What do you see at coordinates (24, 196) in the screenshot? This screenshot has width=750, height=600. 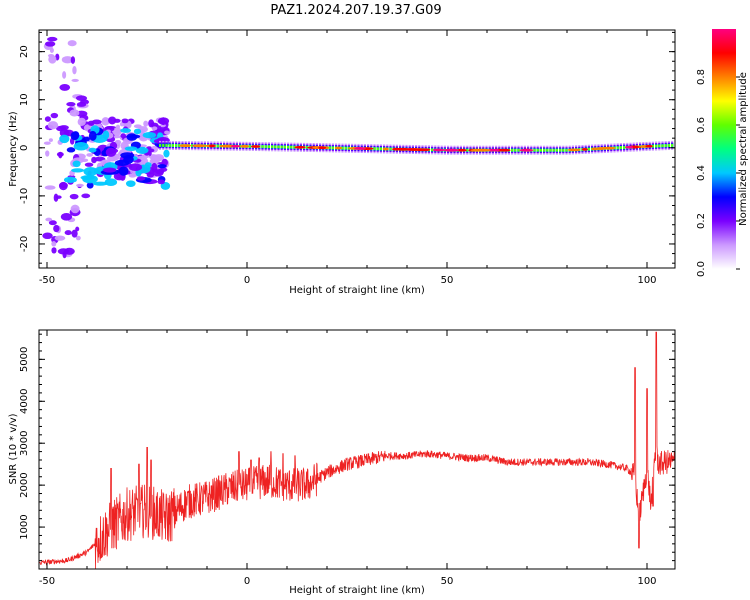 I see `spectrogram-ytick-label: -10` at bounding box center [24, 196].